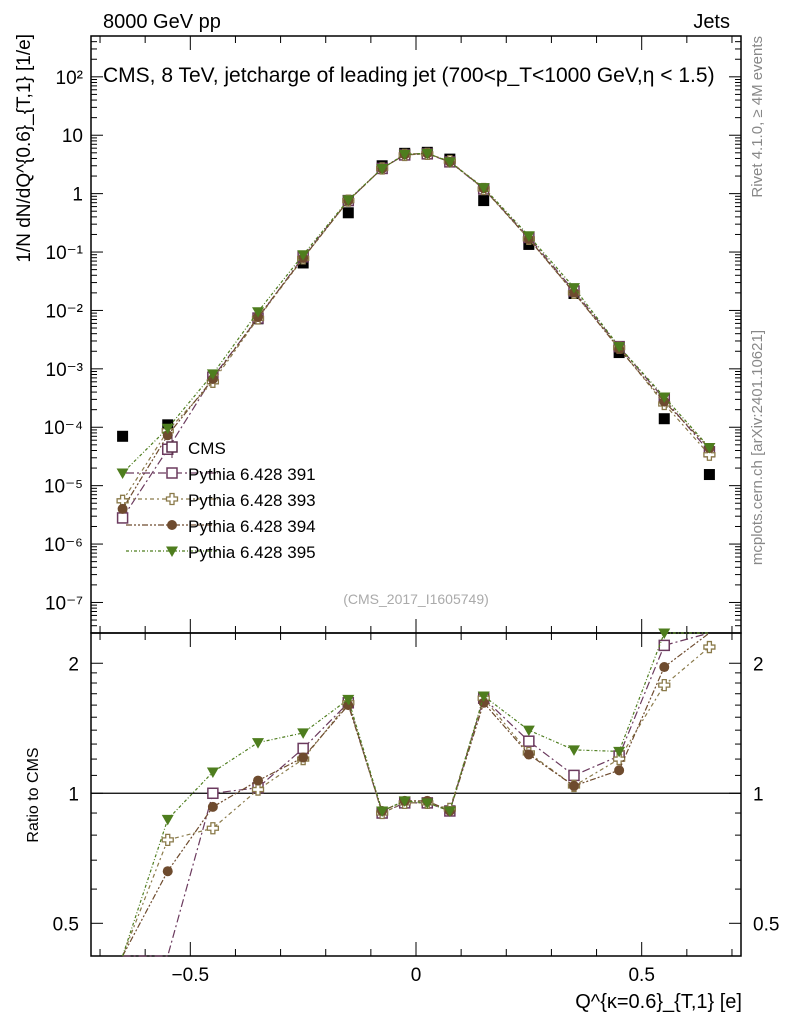 Image resolution: width=786 pixels, height=1024 pixels. What do you see at coordinates (252, 474) in the screenshot?
I see `legend-label: Pythia 6.428 391` at bounding box center [252, 474].